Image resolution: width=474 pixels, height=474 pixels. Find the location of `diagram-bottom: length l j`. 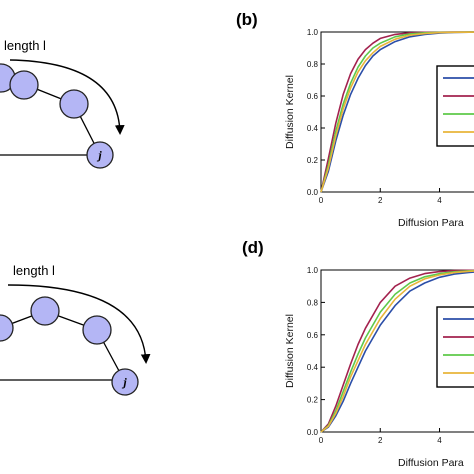

diagram-bottom: length l j is located at coordinates (75, 329).